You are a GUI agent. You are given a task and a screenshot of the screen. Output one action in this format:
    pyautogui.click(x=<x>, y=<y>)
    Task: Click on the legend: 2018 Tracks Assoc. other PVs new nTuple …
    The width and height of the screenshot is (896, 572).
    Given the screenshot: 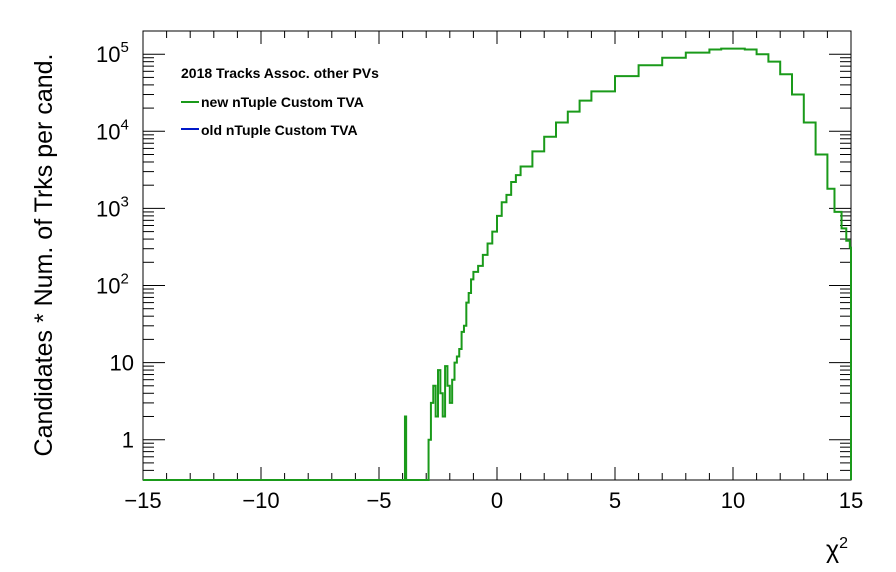 What is the action you would take?
    pyautogui.click(x=280, y=101)
    